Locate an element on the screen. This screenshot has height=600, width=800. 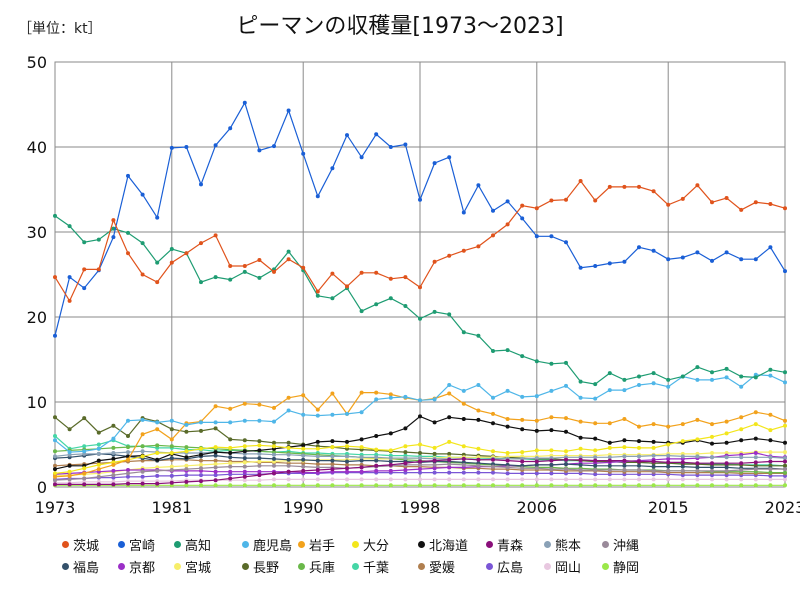
legend-item: 鹿児島 is located at coordinates (267, 544).